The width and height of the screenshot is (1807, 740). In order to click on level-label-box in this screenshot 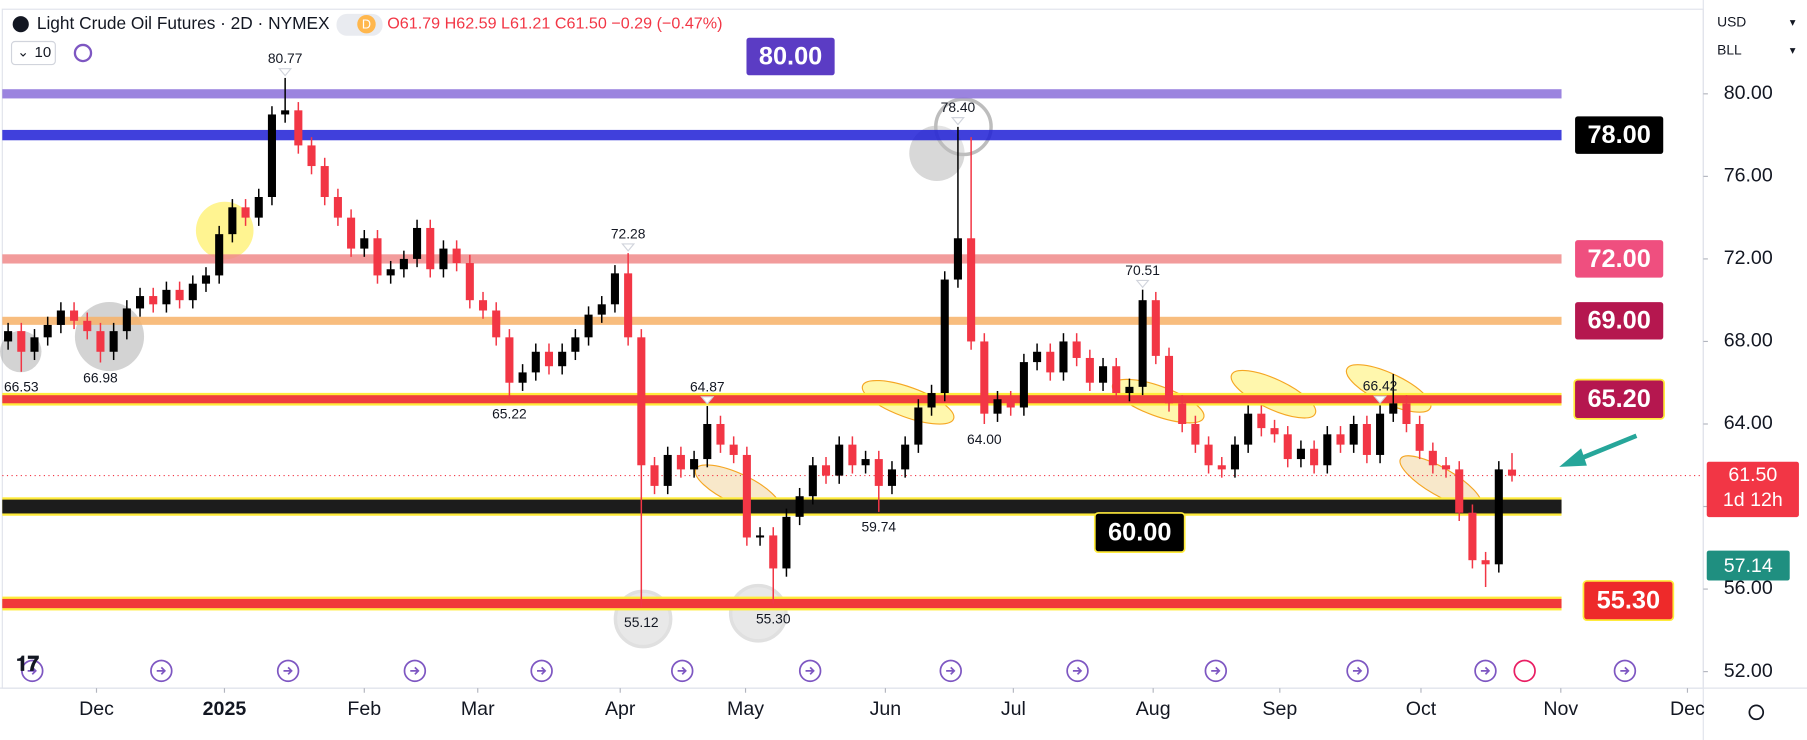, I will do `click(1619, 135)`.